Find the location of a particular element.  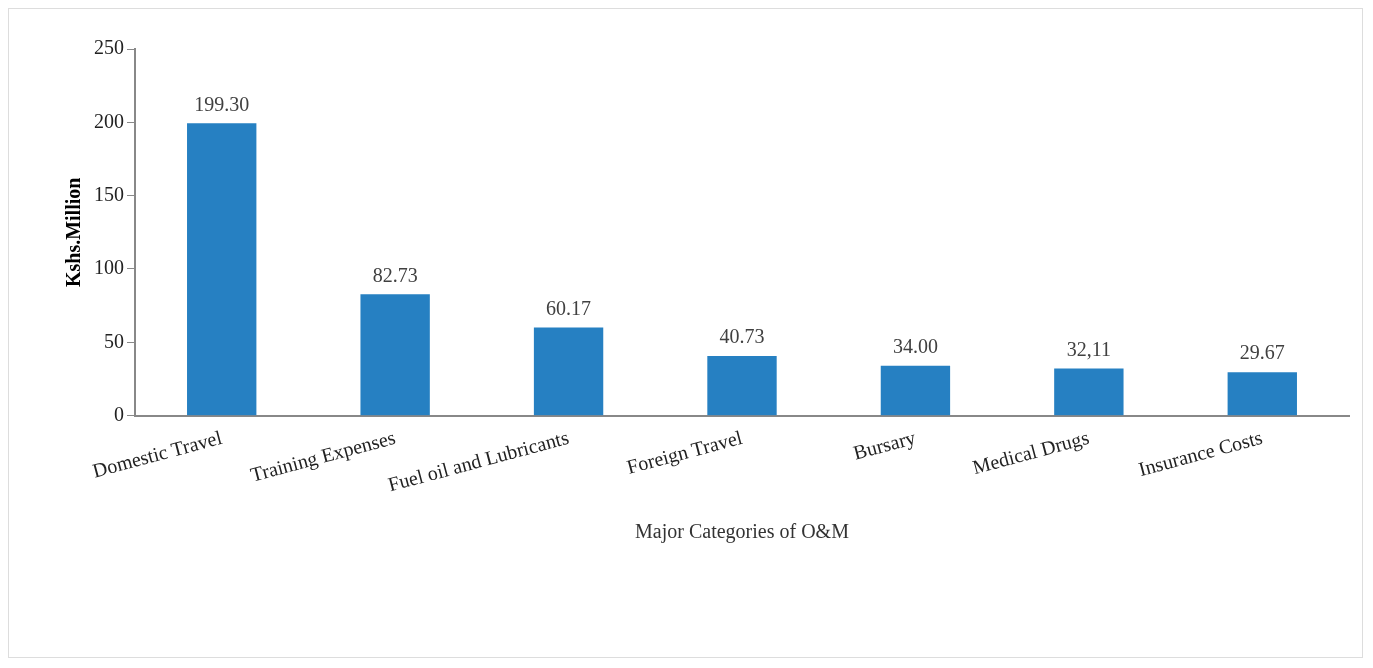

x-tick-label: Foreign Travel is located at coordinates (685, 452).